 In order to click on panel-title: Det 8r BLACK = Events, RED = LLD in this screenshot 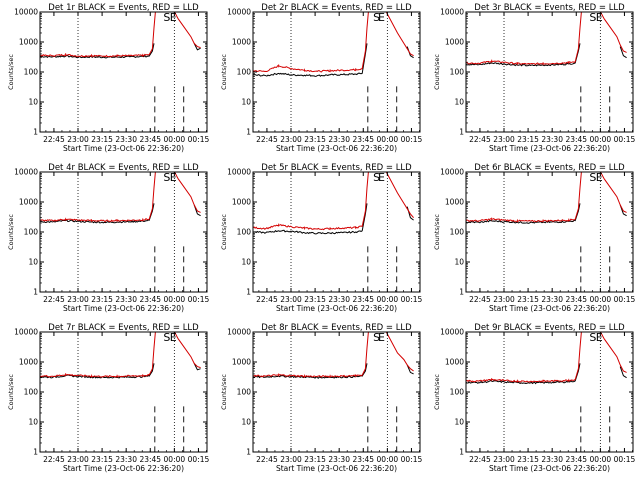, I will do `click(336, 328)`.